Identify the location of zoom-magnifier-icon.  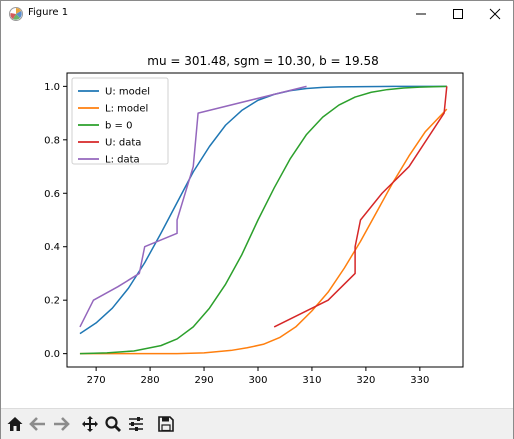
(113, 424).